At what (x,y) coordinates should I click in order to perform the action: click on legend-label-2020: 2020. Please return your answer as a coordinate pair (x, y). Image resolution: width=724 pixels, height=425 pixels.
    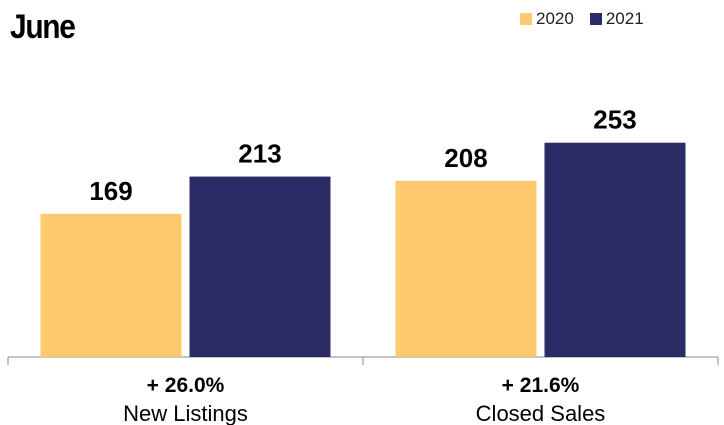
    Looking at the image, I should click on (555, 18).